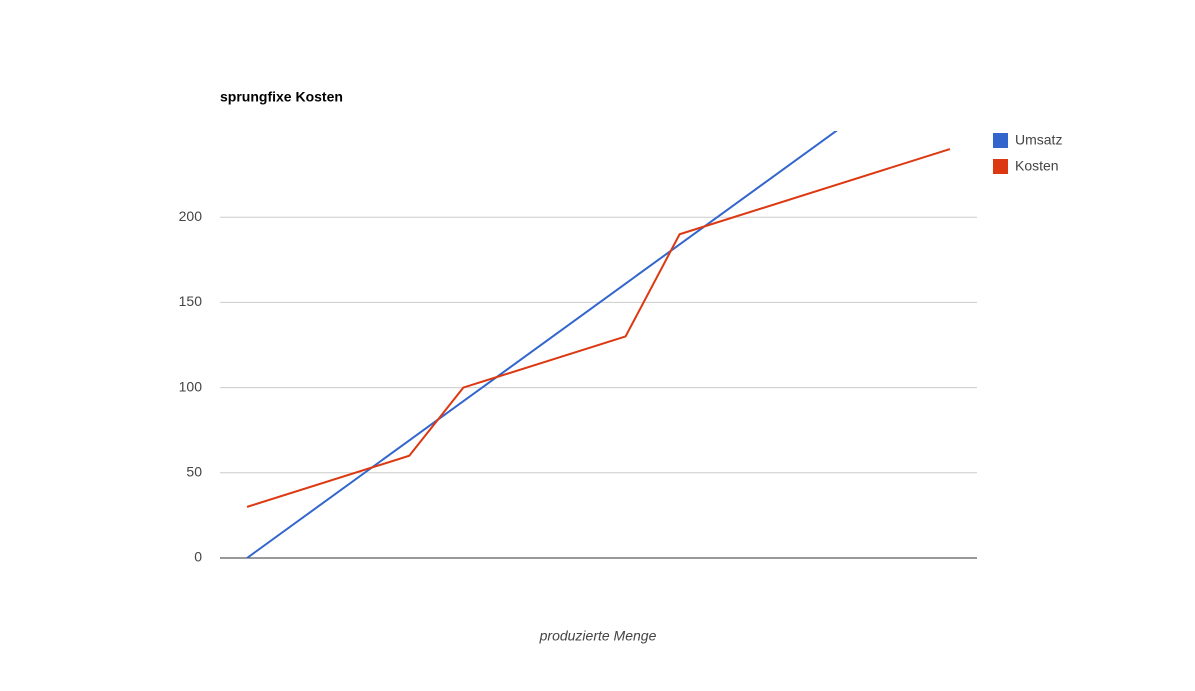 The width and height of the screenshot is (1195, 691). I want to click on y-tick-label: 200, so click(191, 216).